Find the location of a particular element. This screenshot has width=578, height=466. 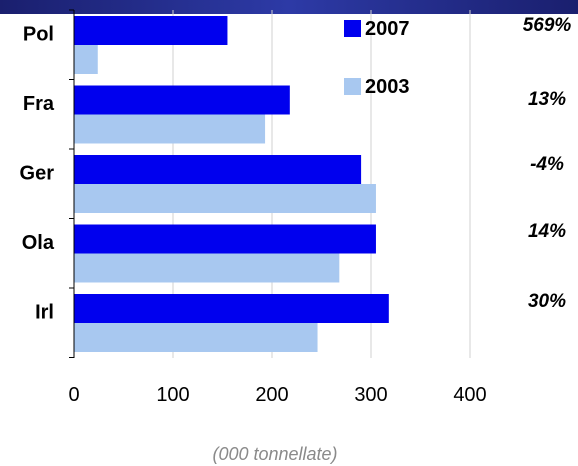

bar-2007-Ger is located at coordinates (218, 169).